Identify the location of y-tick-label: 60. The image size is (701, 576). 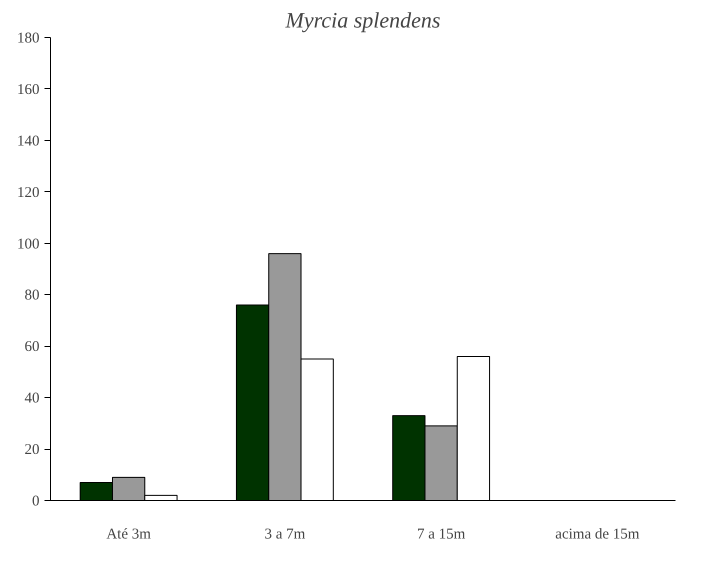
(32, 347).